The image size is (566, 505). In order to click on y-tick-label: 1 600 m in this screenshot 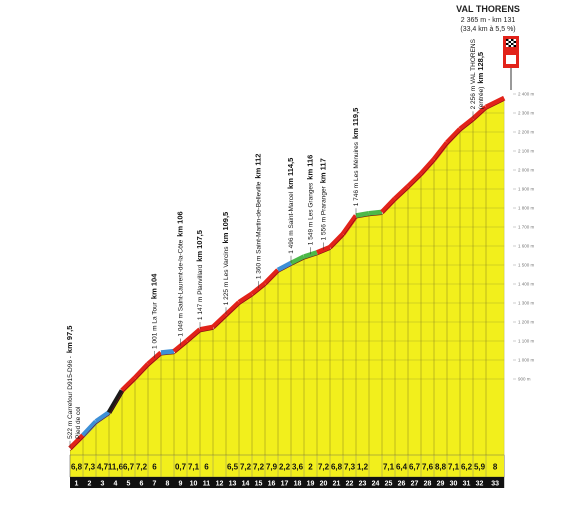, I will do `click(526, 246)`.